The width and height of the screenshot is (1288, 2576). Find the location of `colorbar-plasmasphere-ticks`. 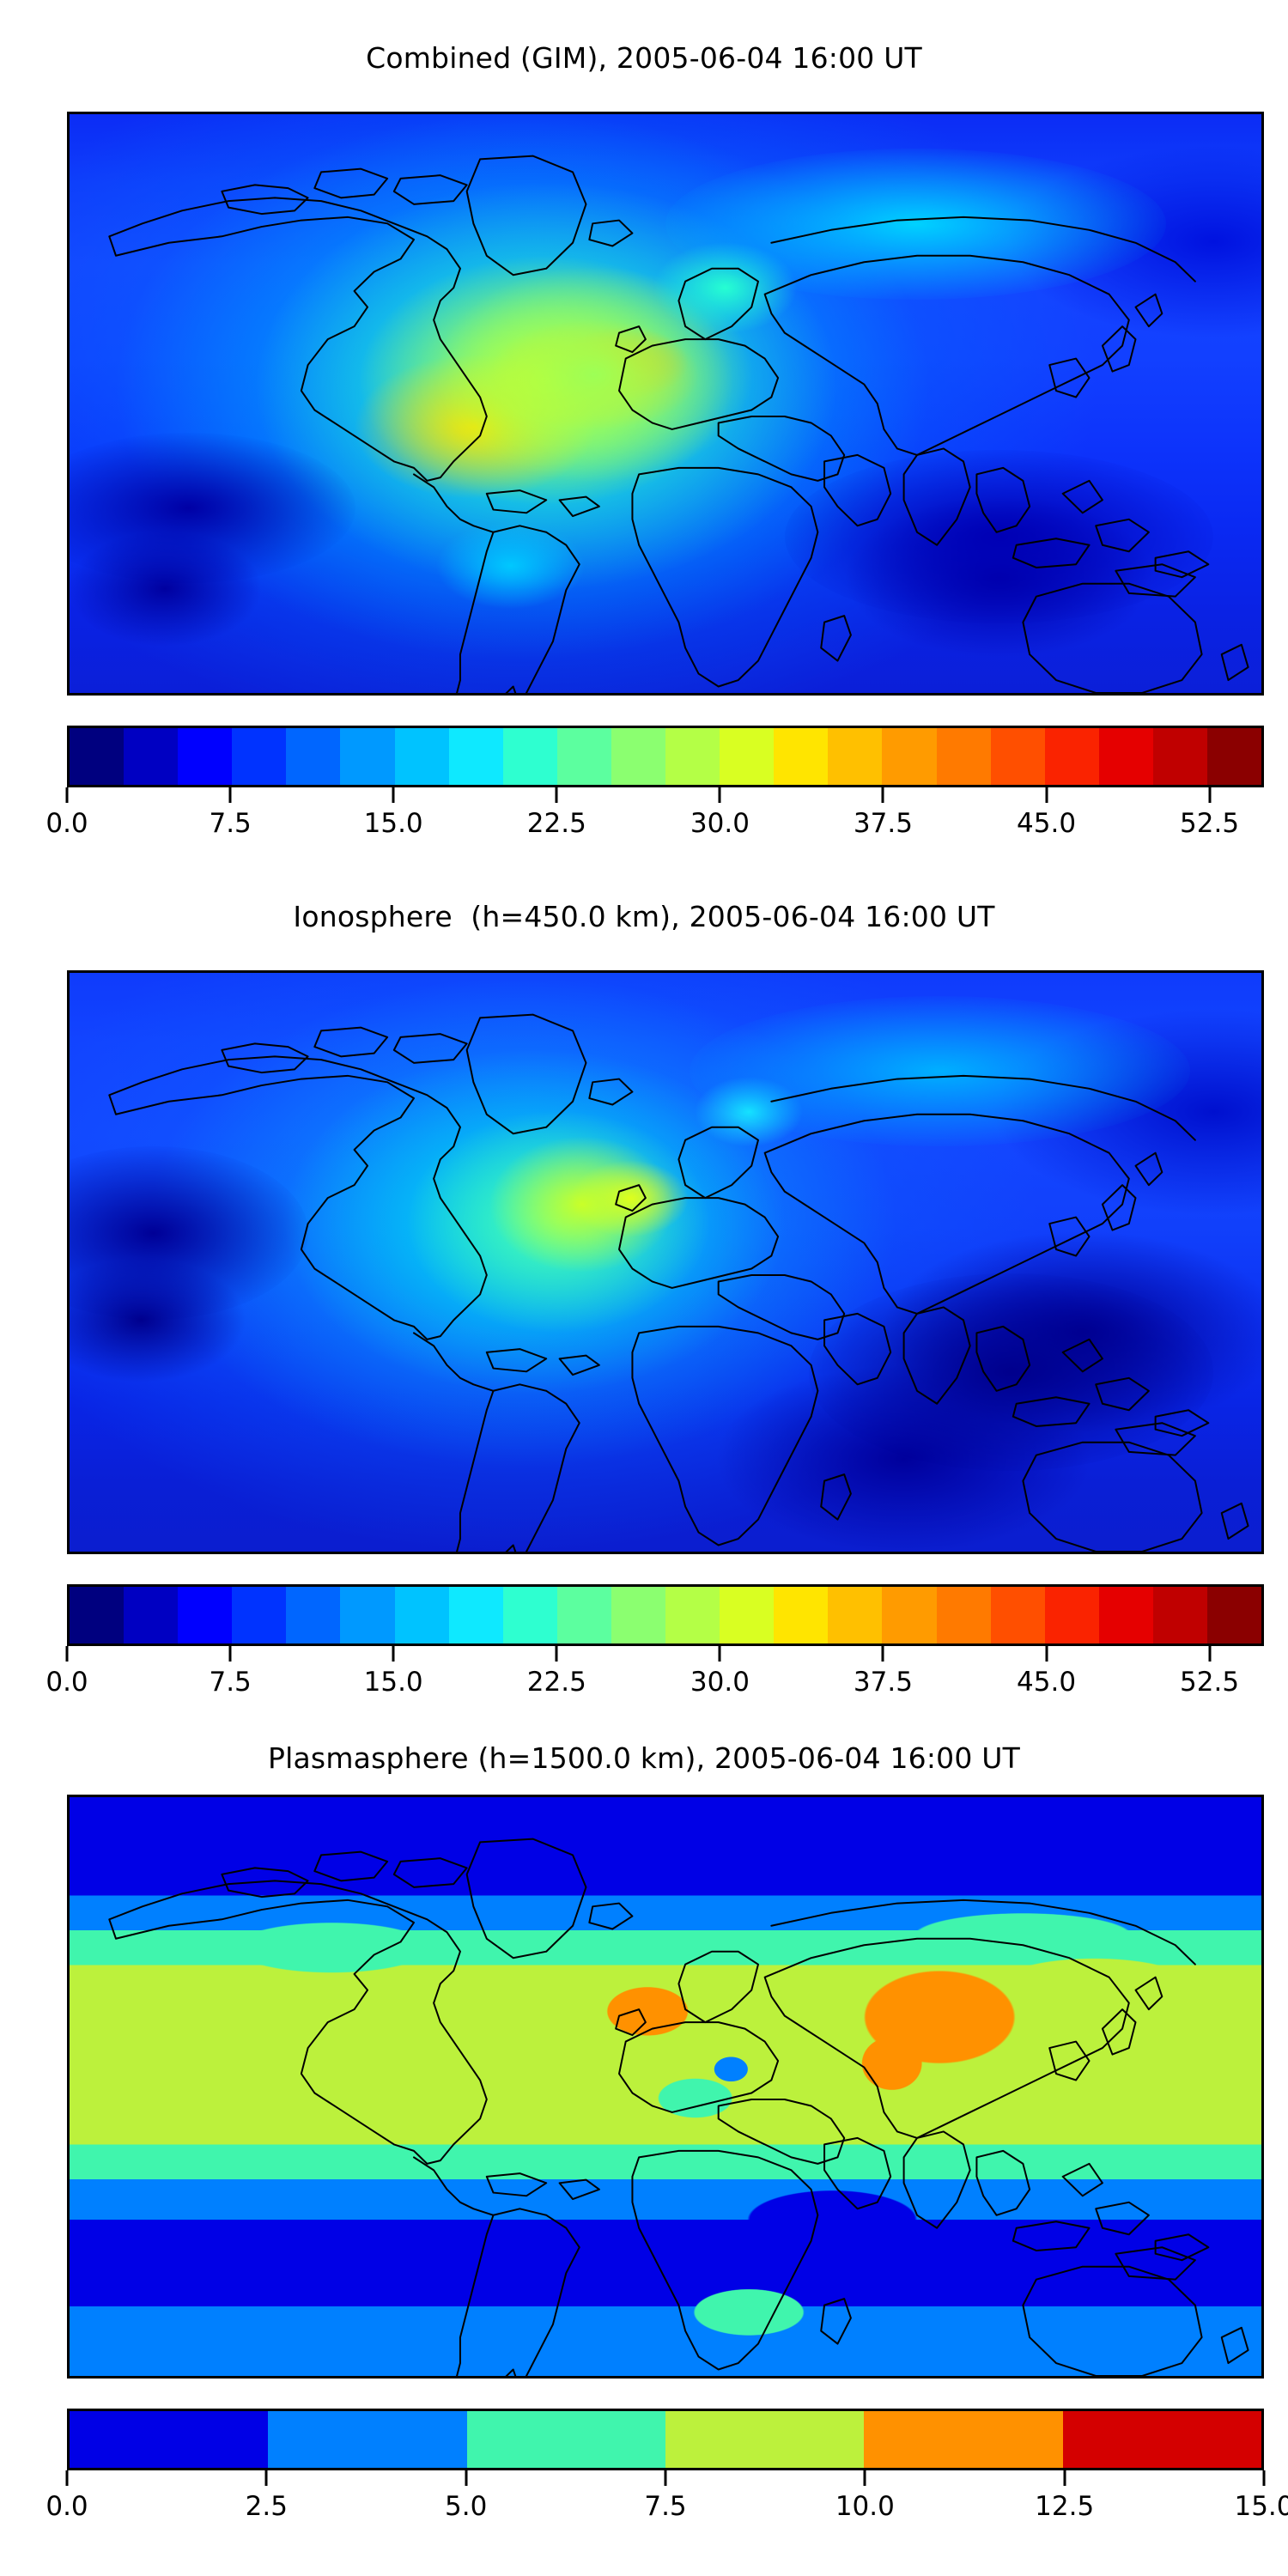

colorbar-plasmasphere-ticks is located at coordinates (665, 2479).